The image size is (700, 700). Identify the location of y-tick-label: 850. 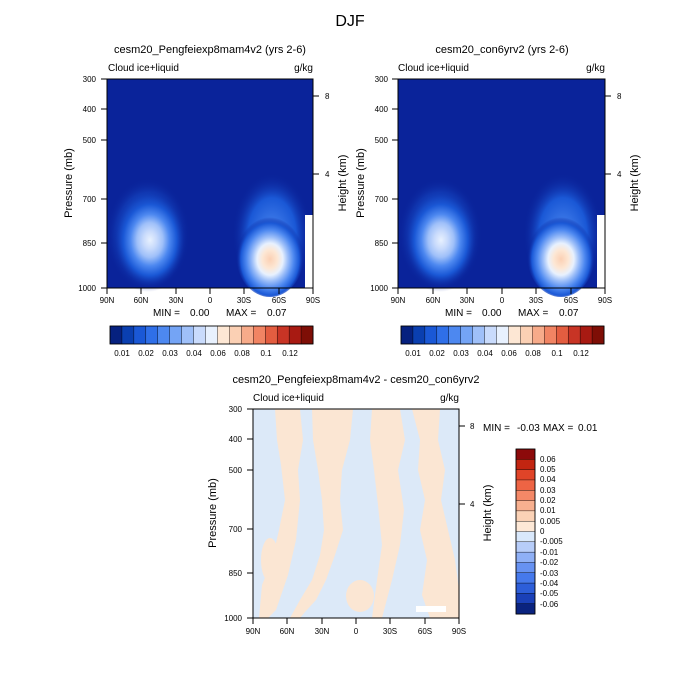
(382, 243).